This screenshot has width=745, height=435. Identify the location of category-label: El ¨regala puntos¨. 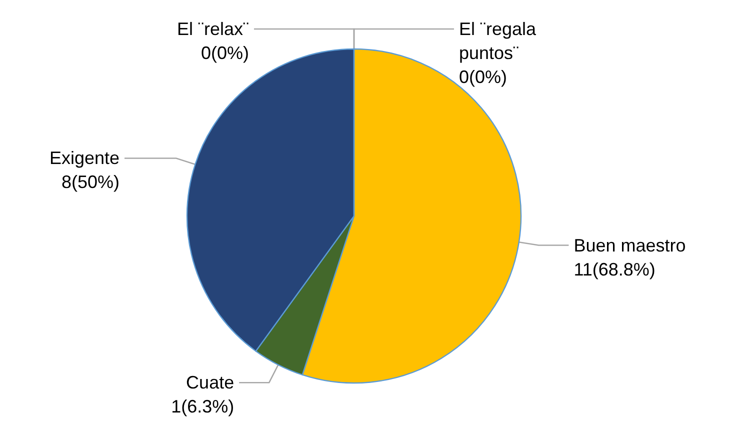
(497, 41).